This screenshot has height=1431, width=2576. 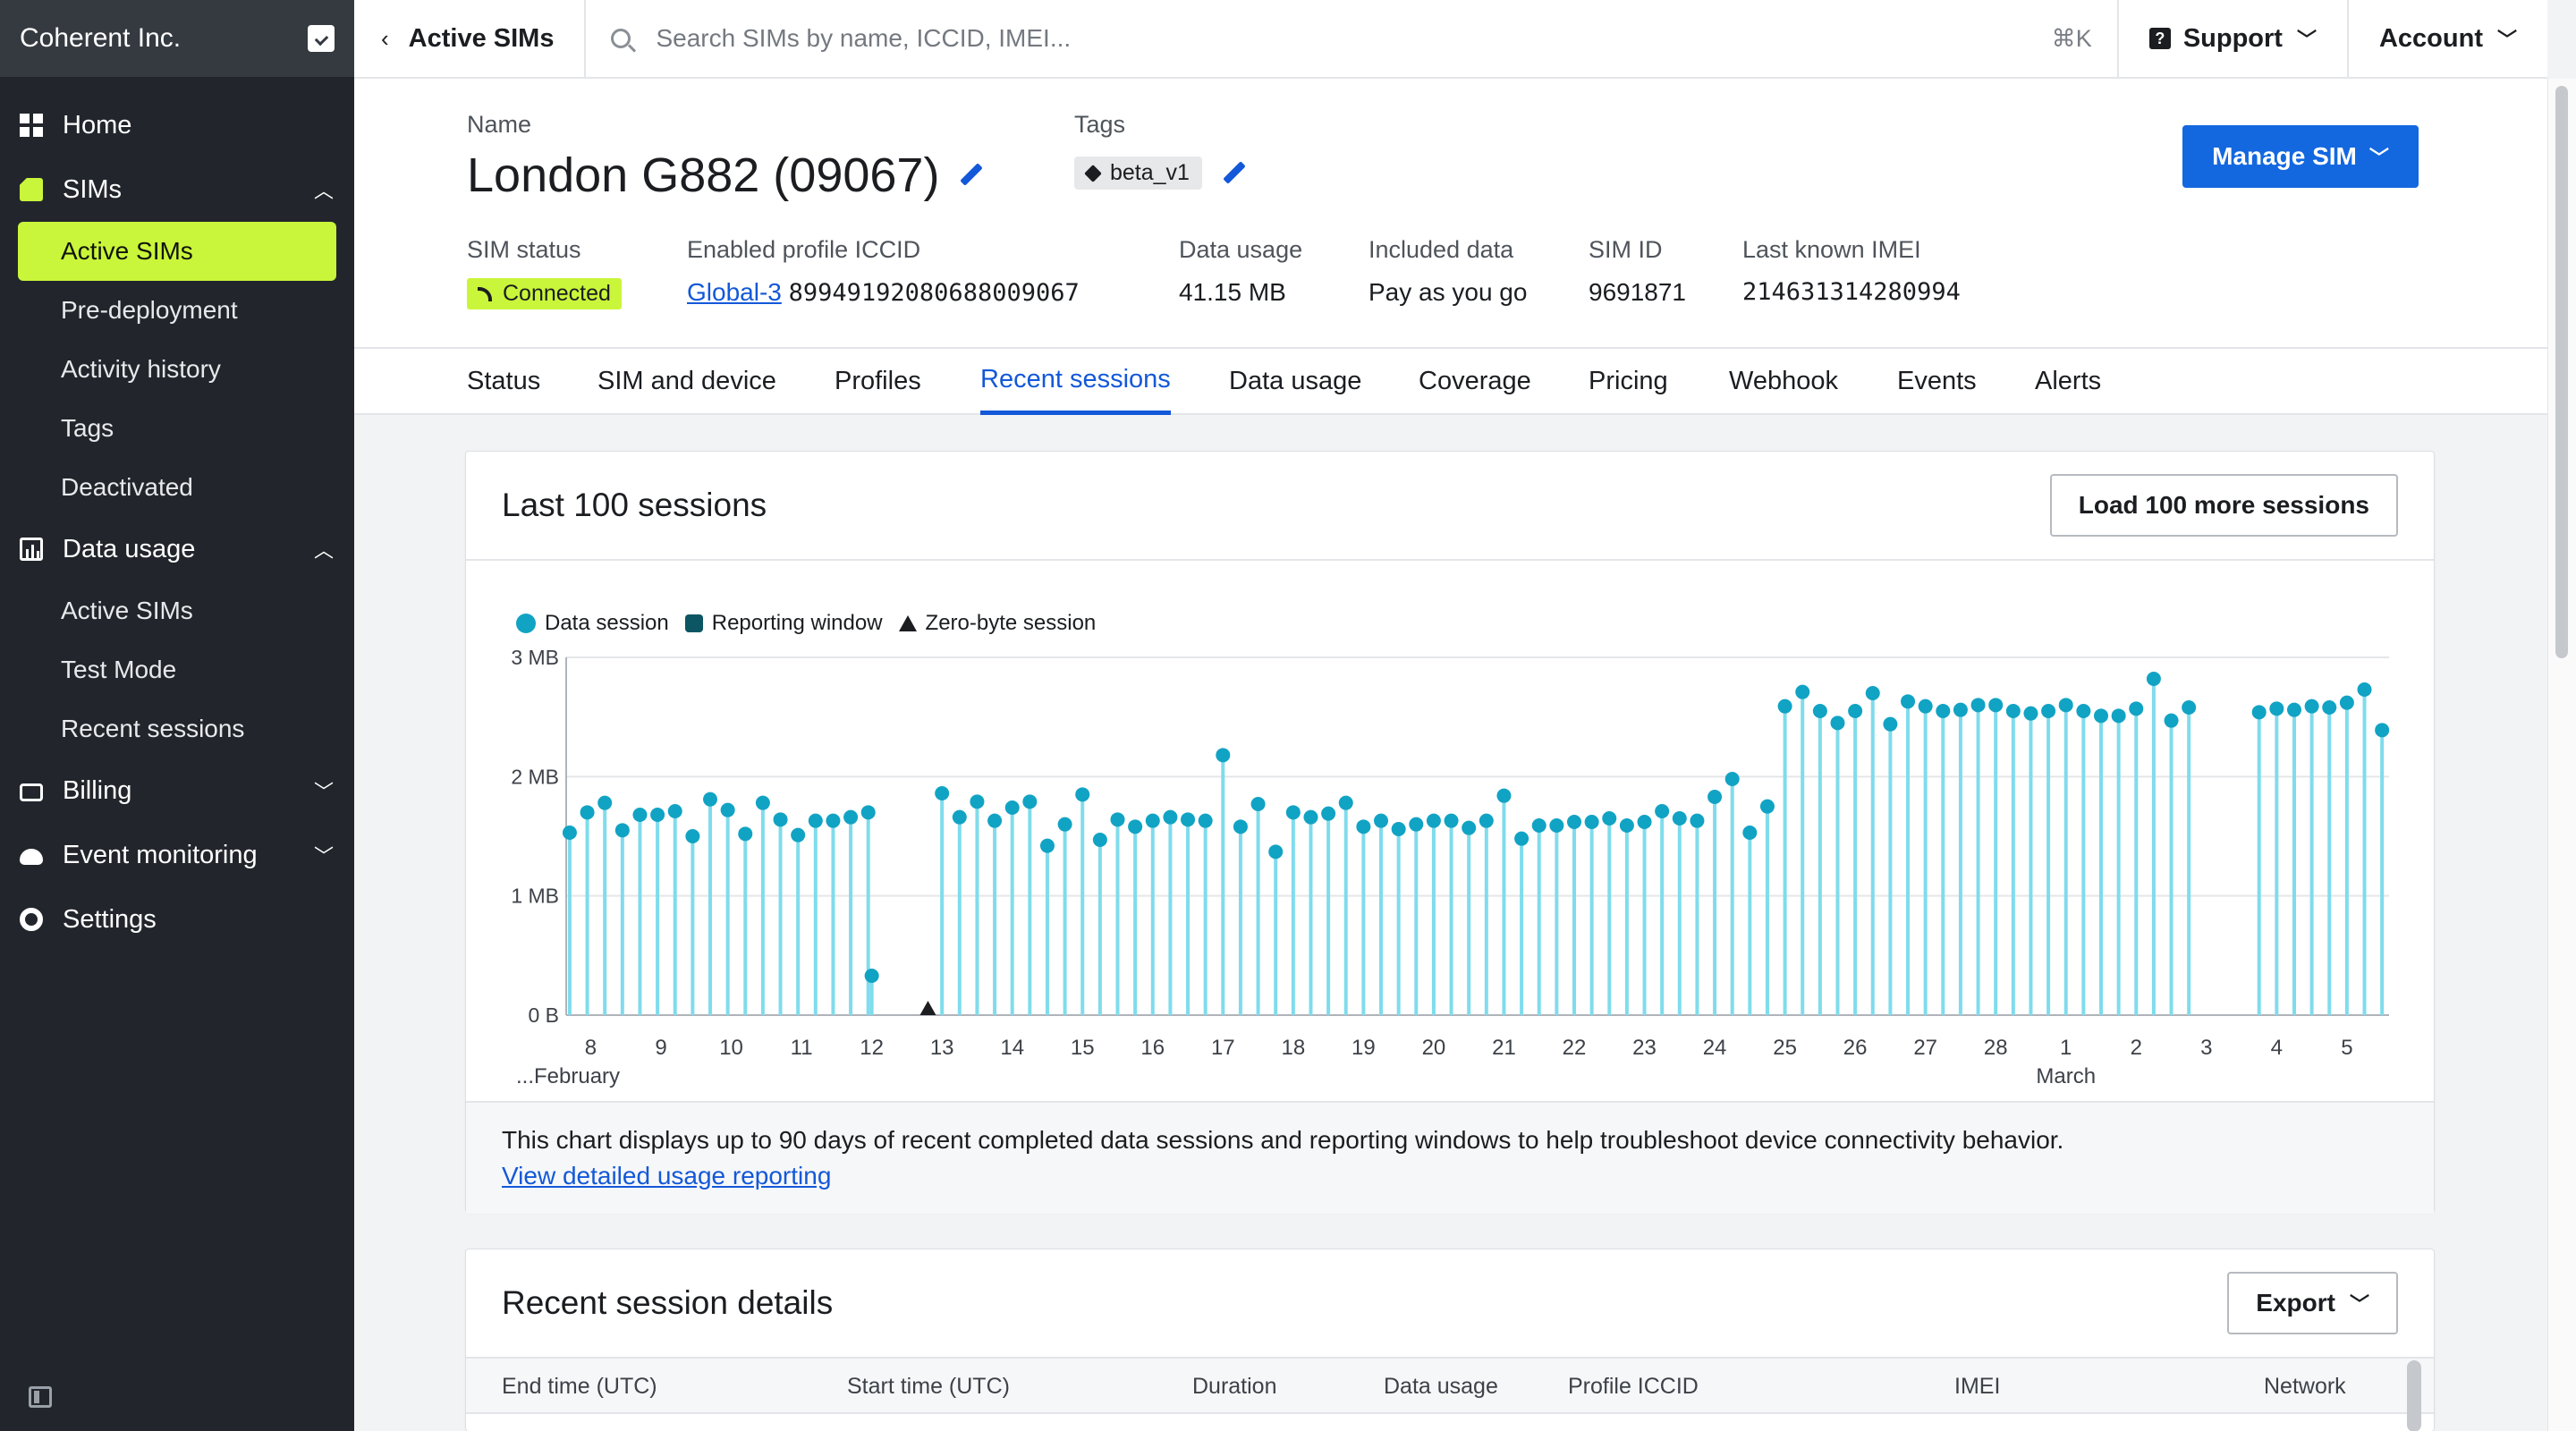 I want to click on sidebar-item-billing: Billing ﹀, so click(x=177, y=791).